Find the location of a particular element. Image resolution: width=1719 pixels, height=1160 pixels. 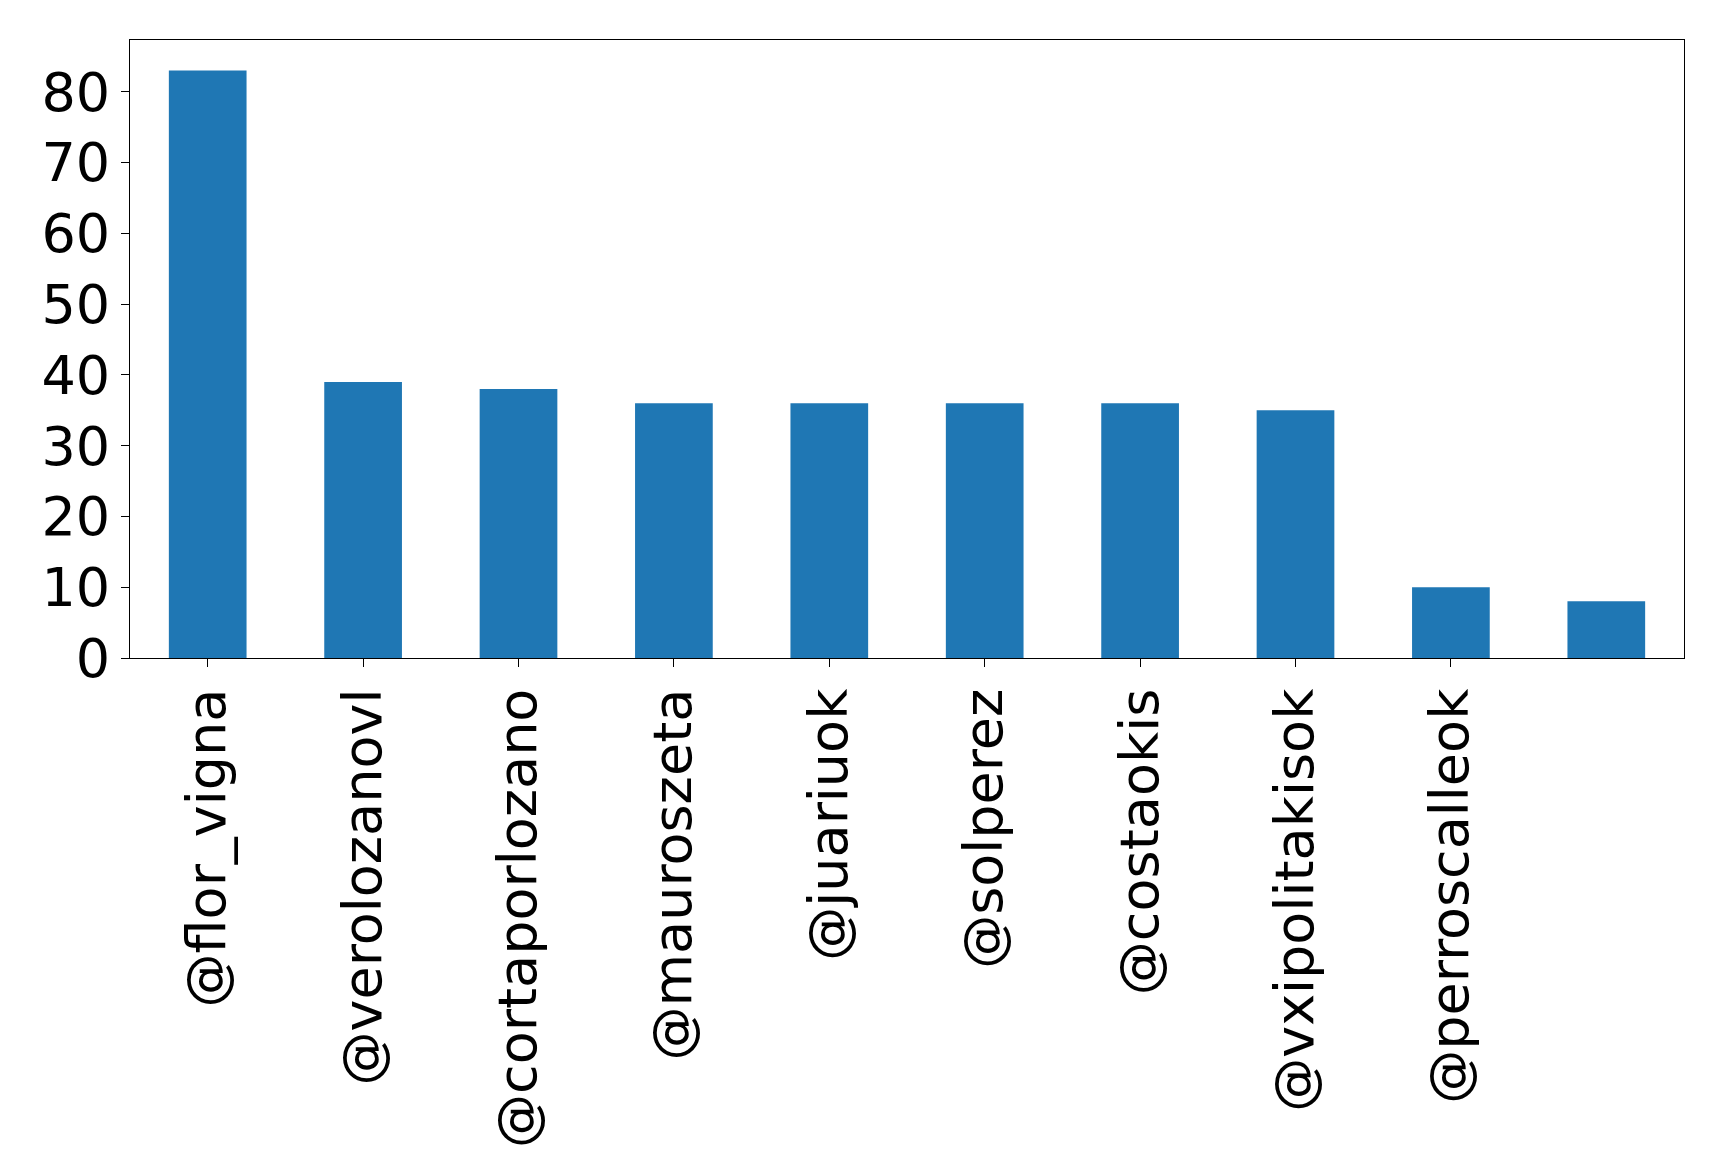

x-tick-label: @juariuok is located at coordinates (828, 824).